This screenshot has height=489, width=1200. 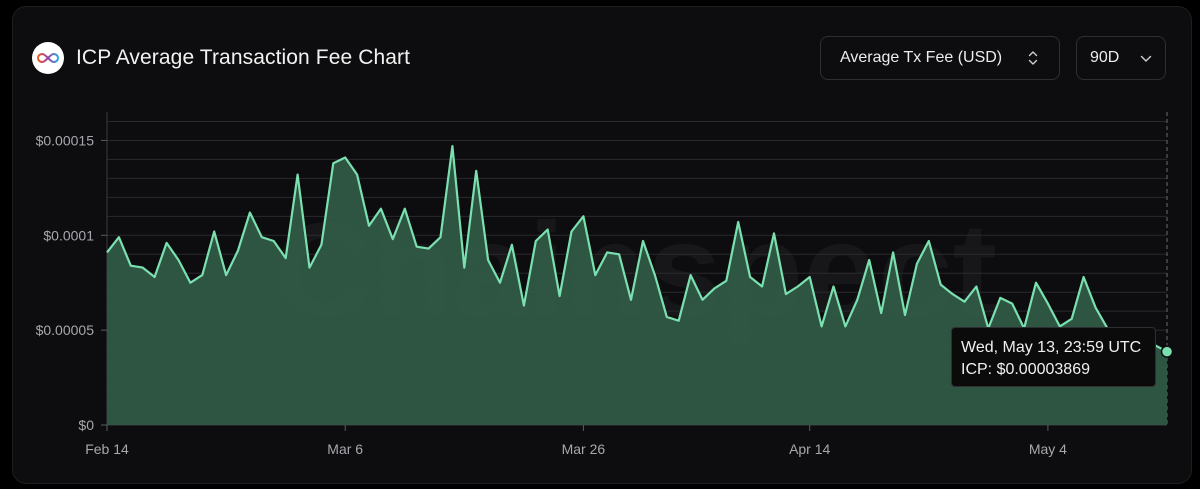 What do you see at coordinates (68, 235) in the screenshot?
I see `y-tick-label: $0.0001` at bounding box center [68, 235].